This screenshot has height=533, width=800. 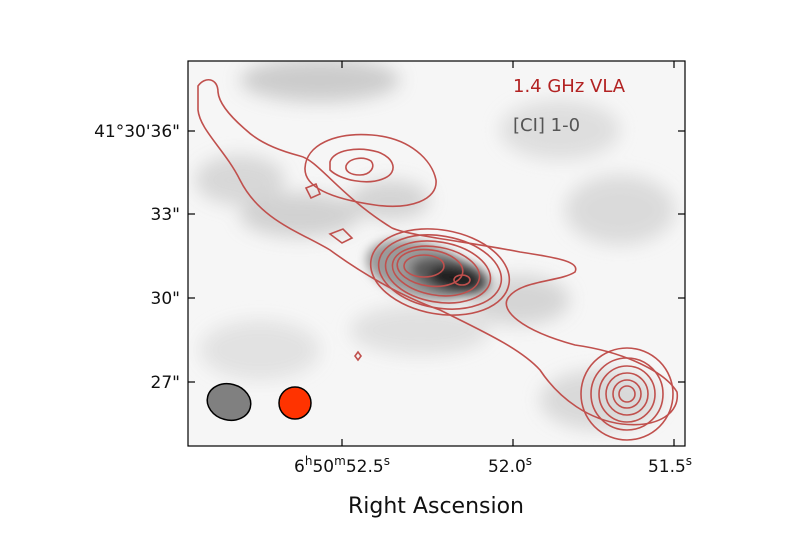 I want to click on x-tick-51-5: 51.5s, so click(x=670, y=465).